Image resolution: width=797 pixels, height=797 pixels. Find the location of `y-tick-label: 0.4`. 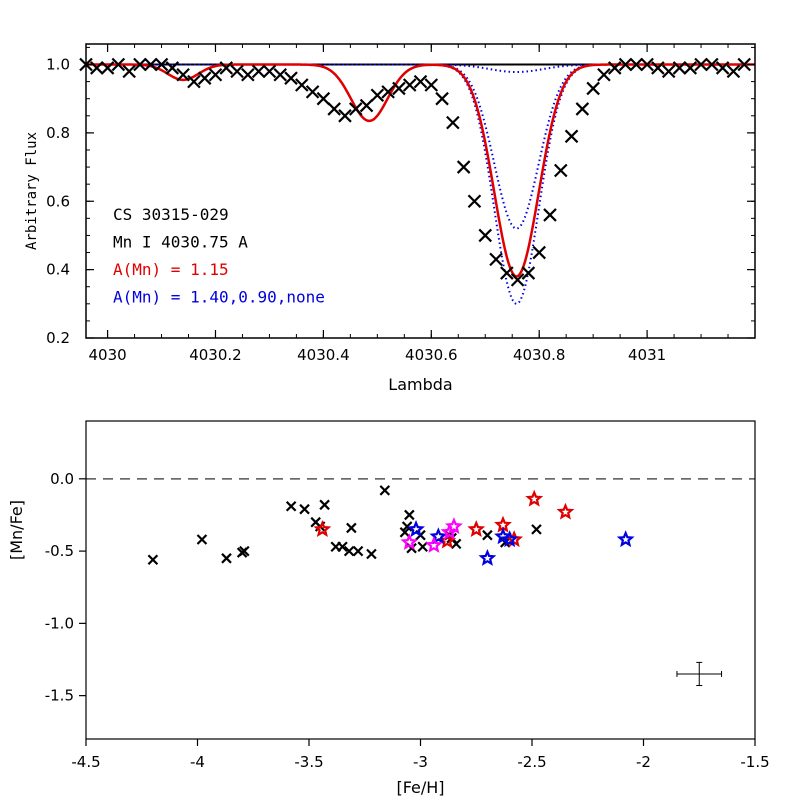

y-tick-label: 0.4 is located at coordinates (58, 270).